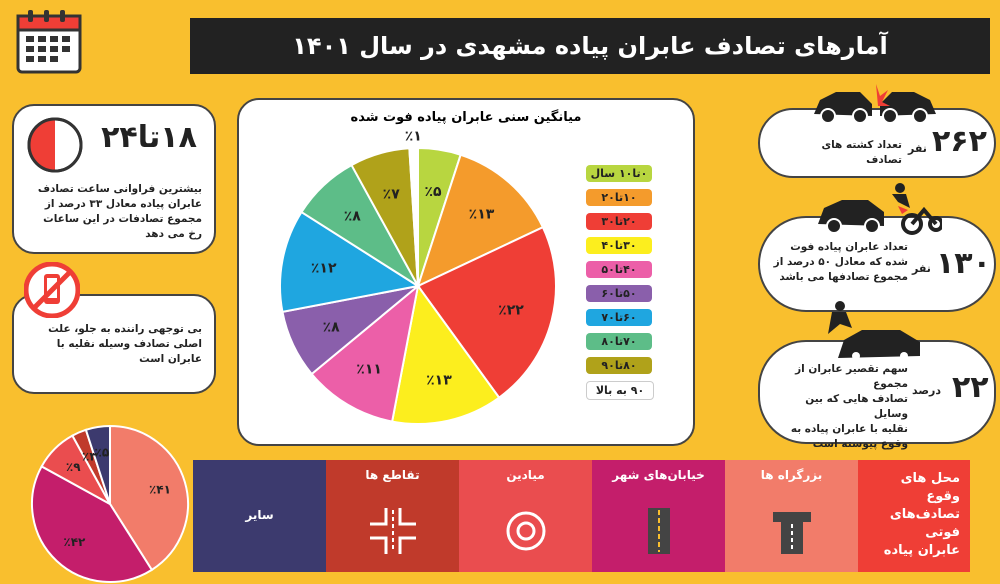 The image size is (1000, 584). I want to click on text-line: نقلیه با عابران پیاده به, so click(849, 429).